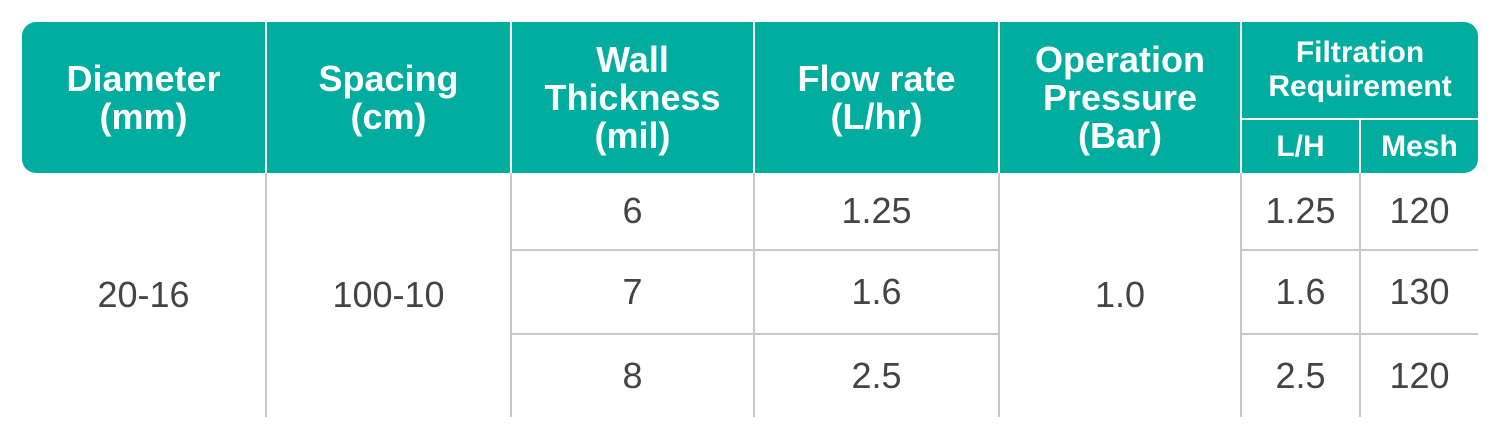 The height and width of the screenshot is (445, 1500). I want to click on header-operation-pressure: Operation Pressure (Bar), so click(1119, 97).